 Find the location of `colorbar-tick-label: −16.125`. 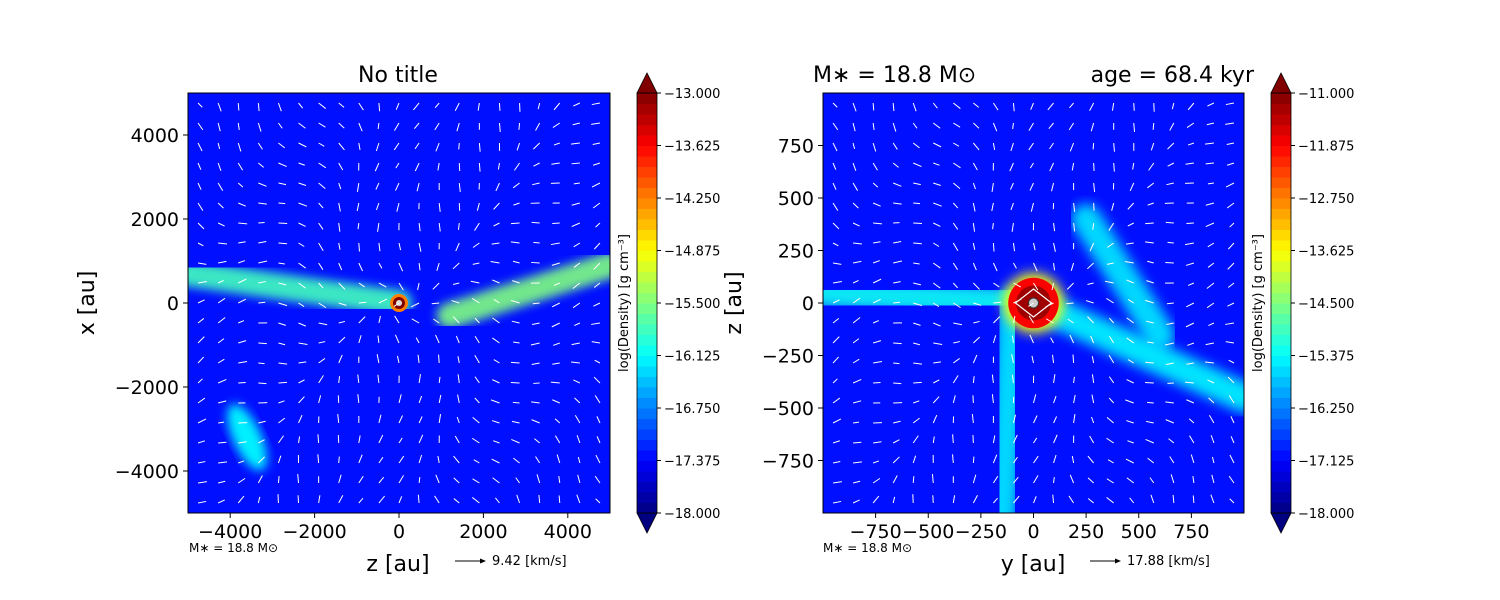

colorbar-tick-label: −16.125 is located at coordinates (692, 357).